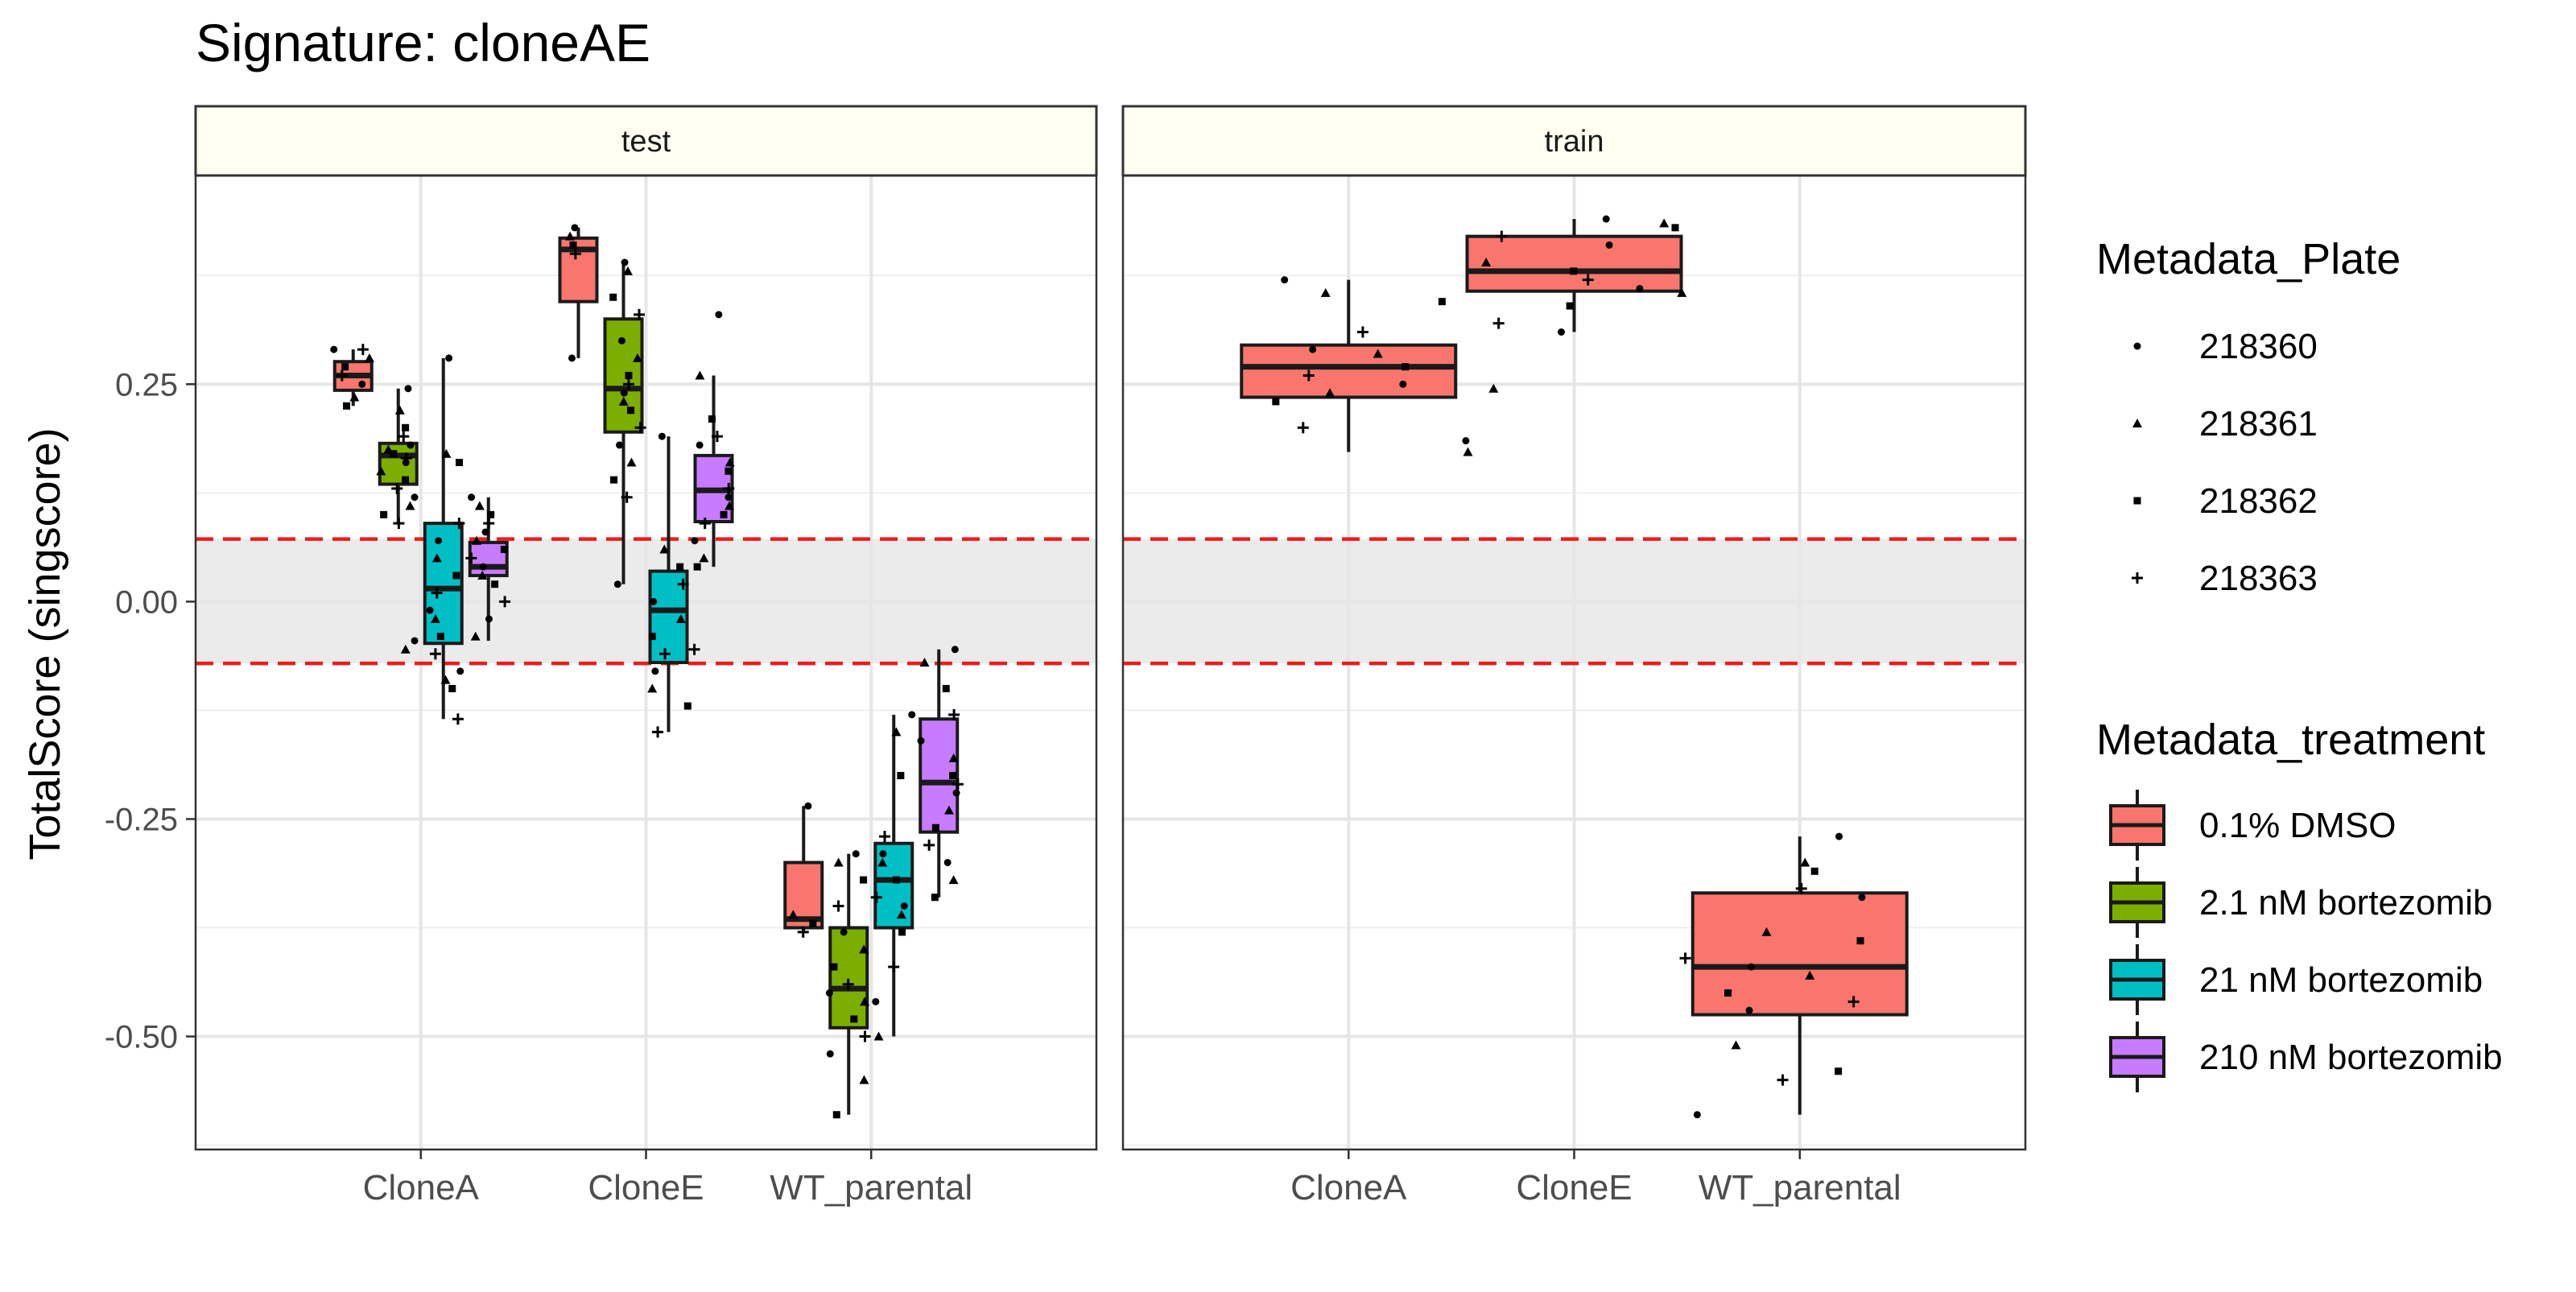 This screenshot has height=1292, width=2576. Describe the element at coordinates (2137, 423) in the screenshot. I see `legend-triangle-icon` at that location.